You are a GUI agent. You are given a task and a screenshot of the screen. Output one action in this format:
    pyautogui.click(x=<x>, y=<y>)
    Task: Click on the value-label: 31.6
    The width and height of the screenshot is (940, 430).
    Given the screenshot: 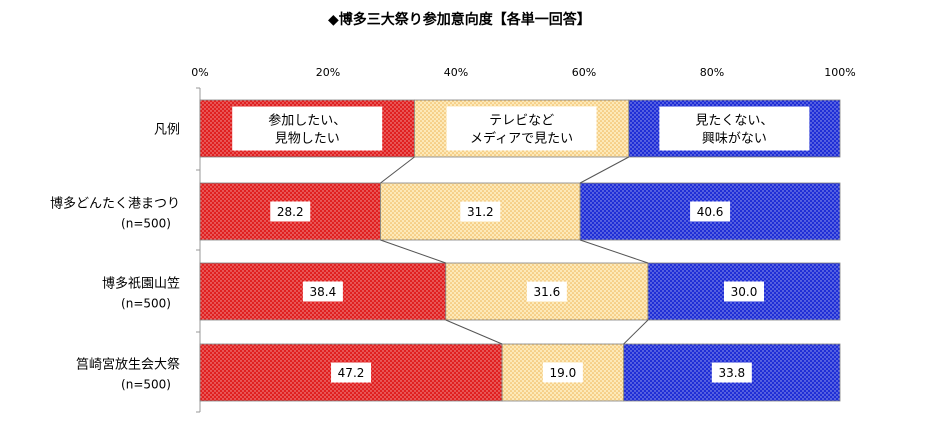 What is the action you would take?
    pyautogui.click(x=547, y=292)
    